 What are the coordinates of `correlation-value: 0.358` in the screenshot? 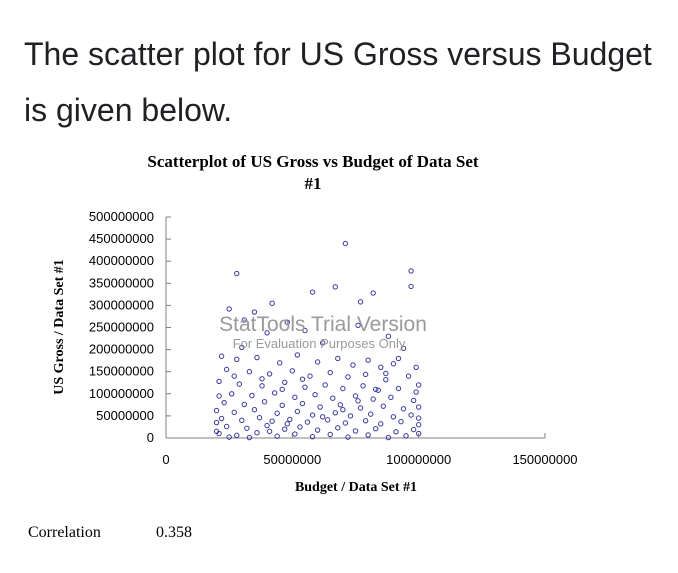 It's located at (174, 532).